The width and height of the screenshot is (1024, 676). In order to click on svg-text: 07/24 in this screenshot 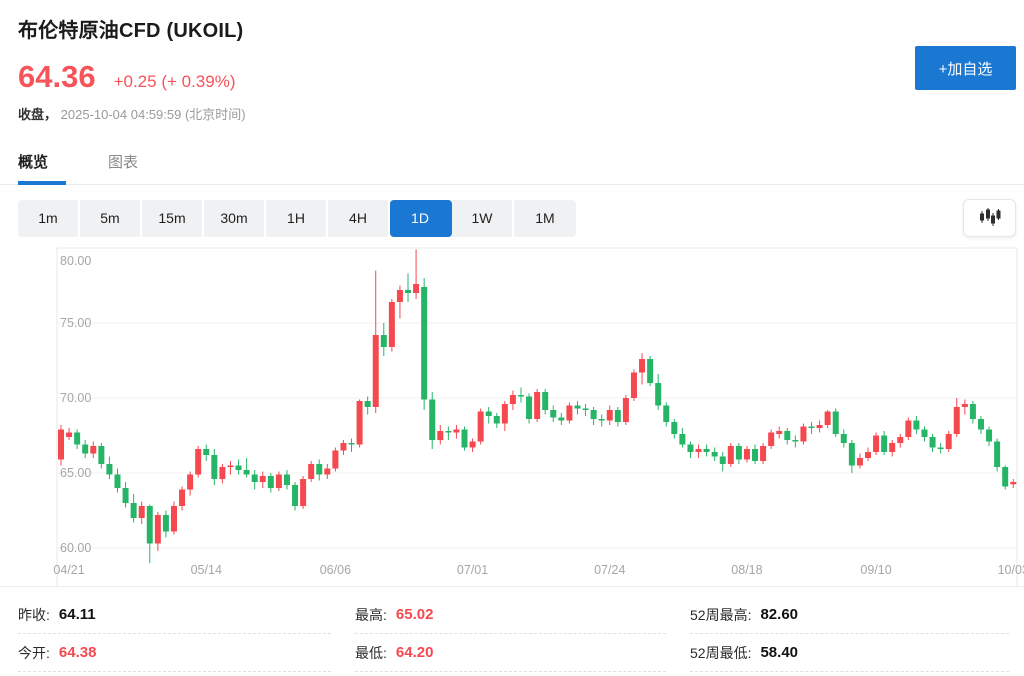, I will do `click(609, 570)`.